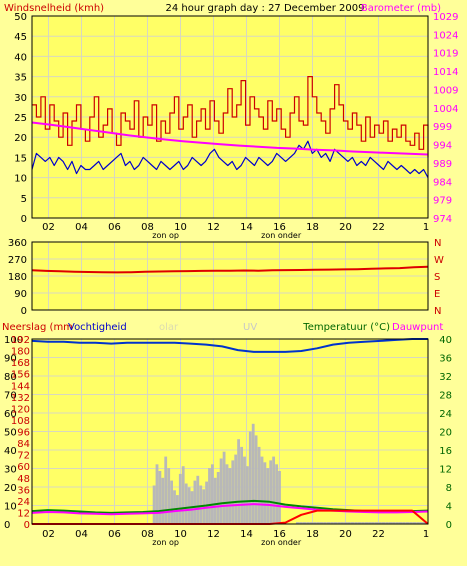 This screenshot has height=566, width=467. I want to click on humidity-y-tick: 90, so click(10, 359).